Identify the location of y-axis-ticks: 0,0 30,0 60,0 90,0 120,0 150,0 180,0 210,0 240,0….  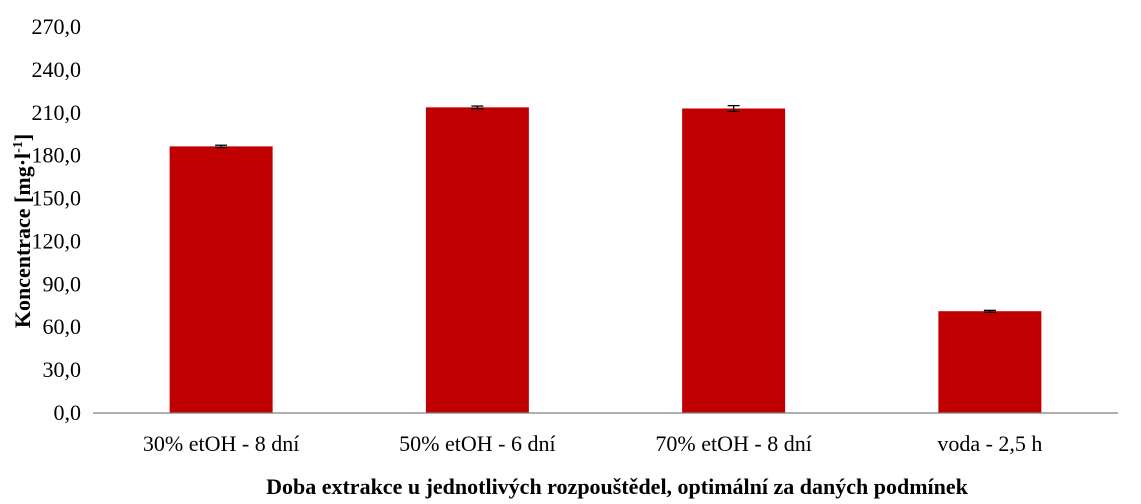
(57, 219).